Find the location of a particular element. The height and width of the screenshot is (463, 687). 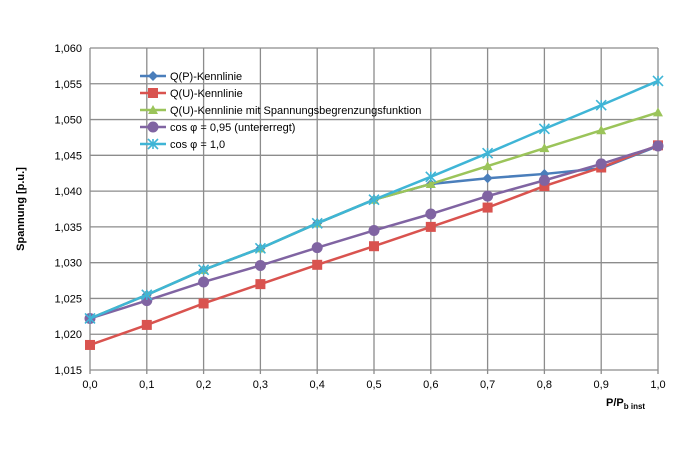

x-tick-label: 0,4 is located at coordinates (317, 385).